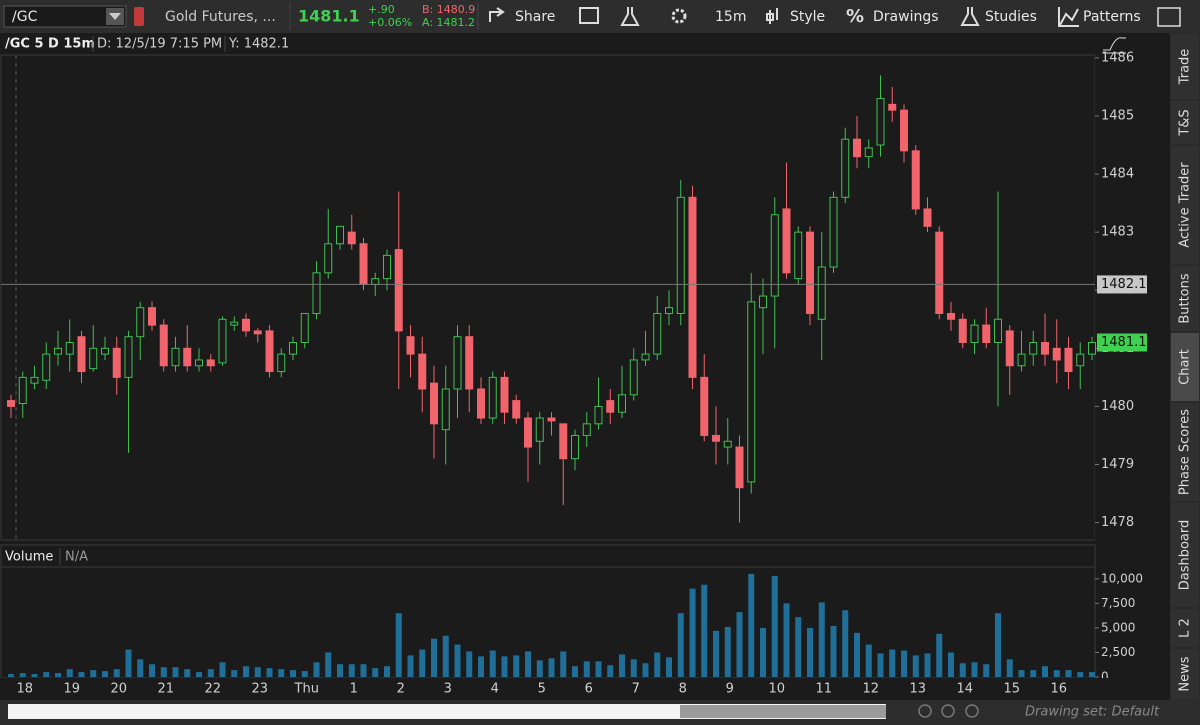 The width and height of the screenshot is (1200, 725). What do you see at coordinates (329, 16) in the screenshot?
I see `last-price: 1481.1` at bounding box center [329, 16].